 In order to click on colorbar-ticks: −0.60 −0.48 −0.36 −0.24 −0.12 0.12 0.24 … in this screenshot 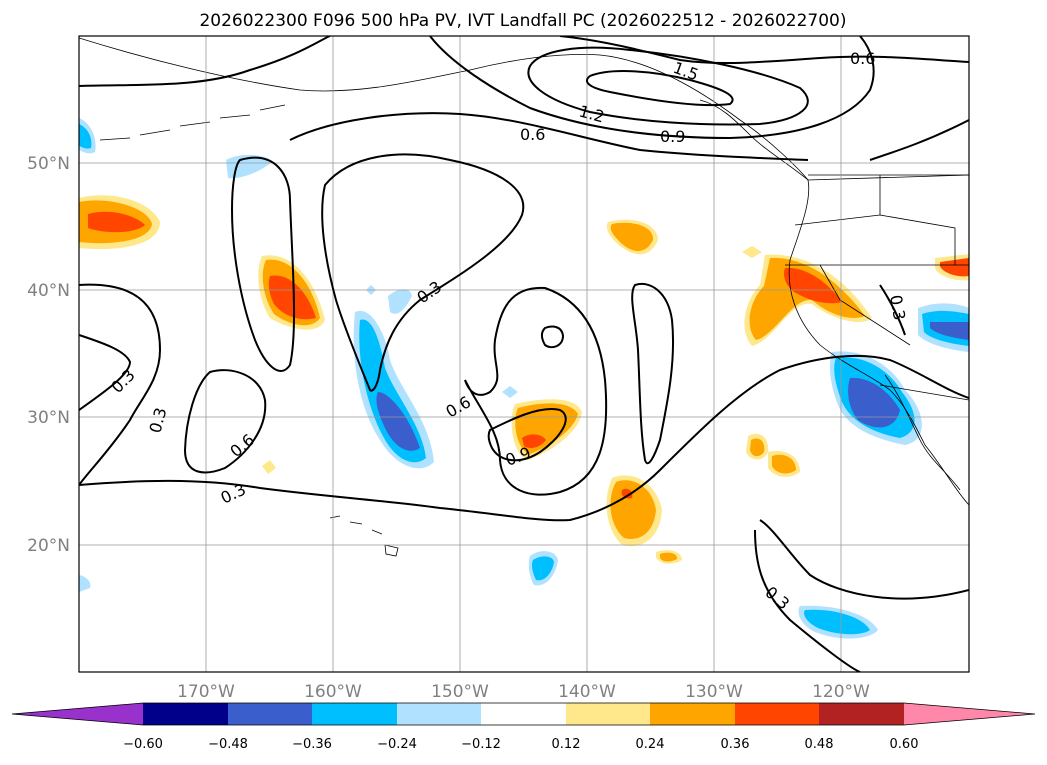, I will do `click(520, 744)`.